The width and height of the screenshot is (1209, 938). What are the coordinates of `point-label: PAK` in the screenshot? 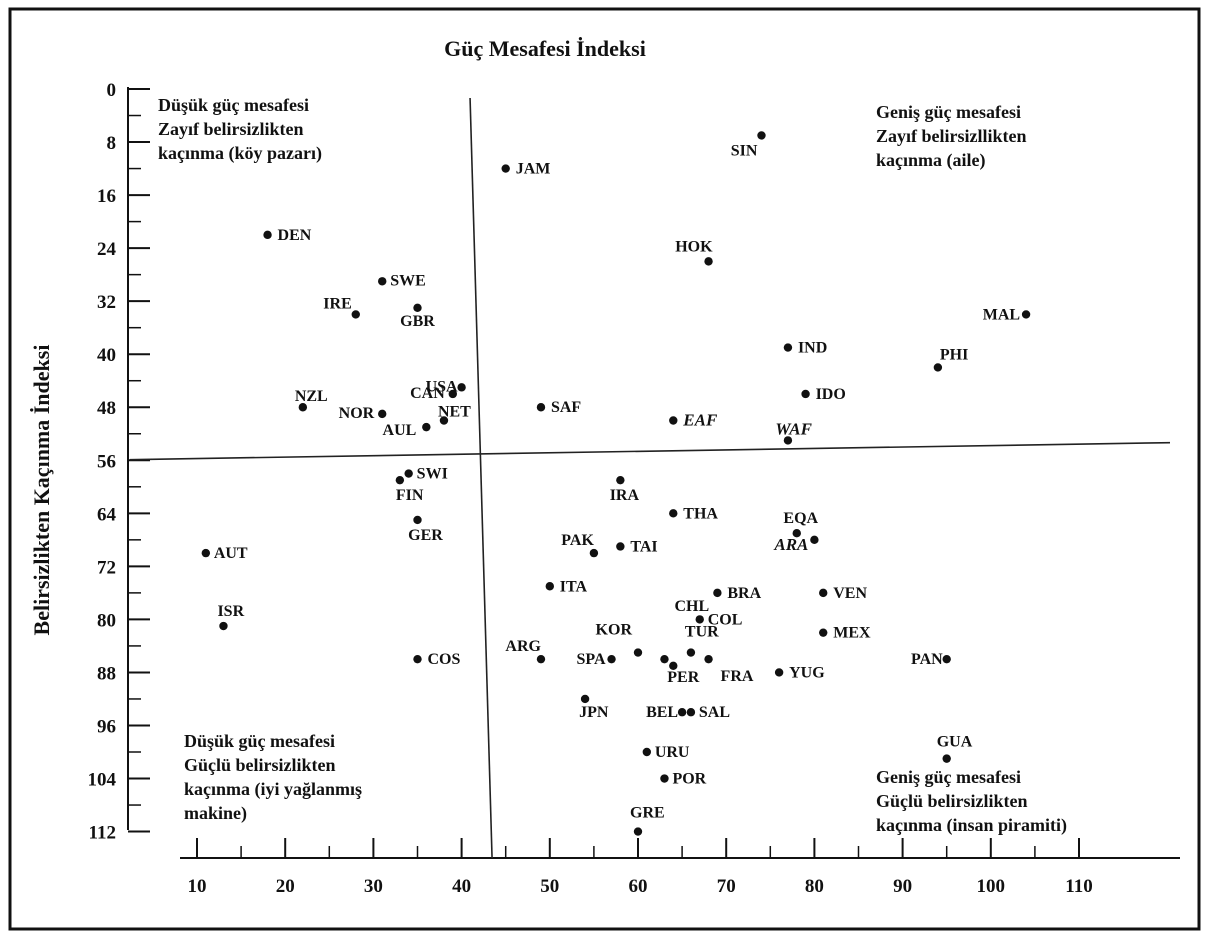 It's located at (577, 540).